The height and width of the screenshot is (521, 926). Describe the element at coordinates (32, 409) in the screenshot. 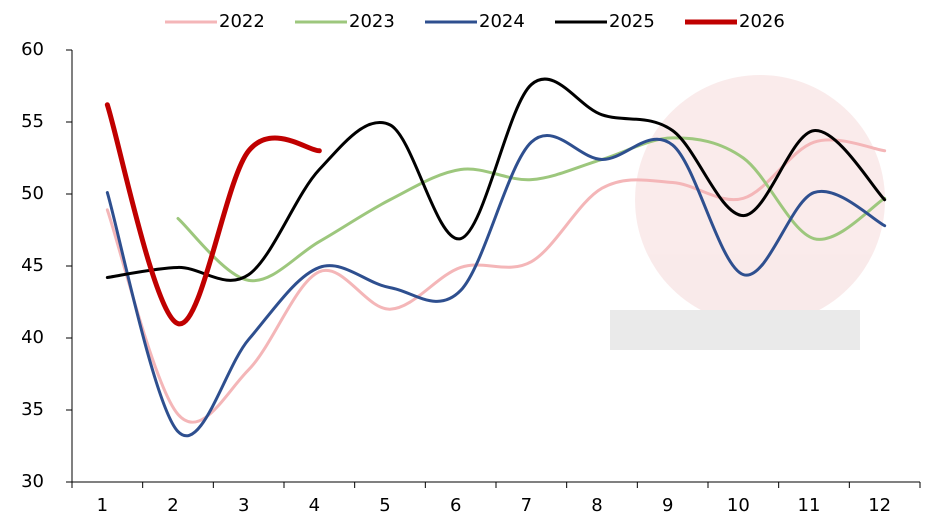

I see `y-tick-label: 35` at that location.